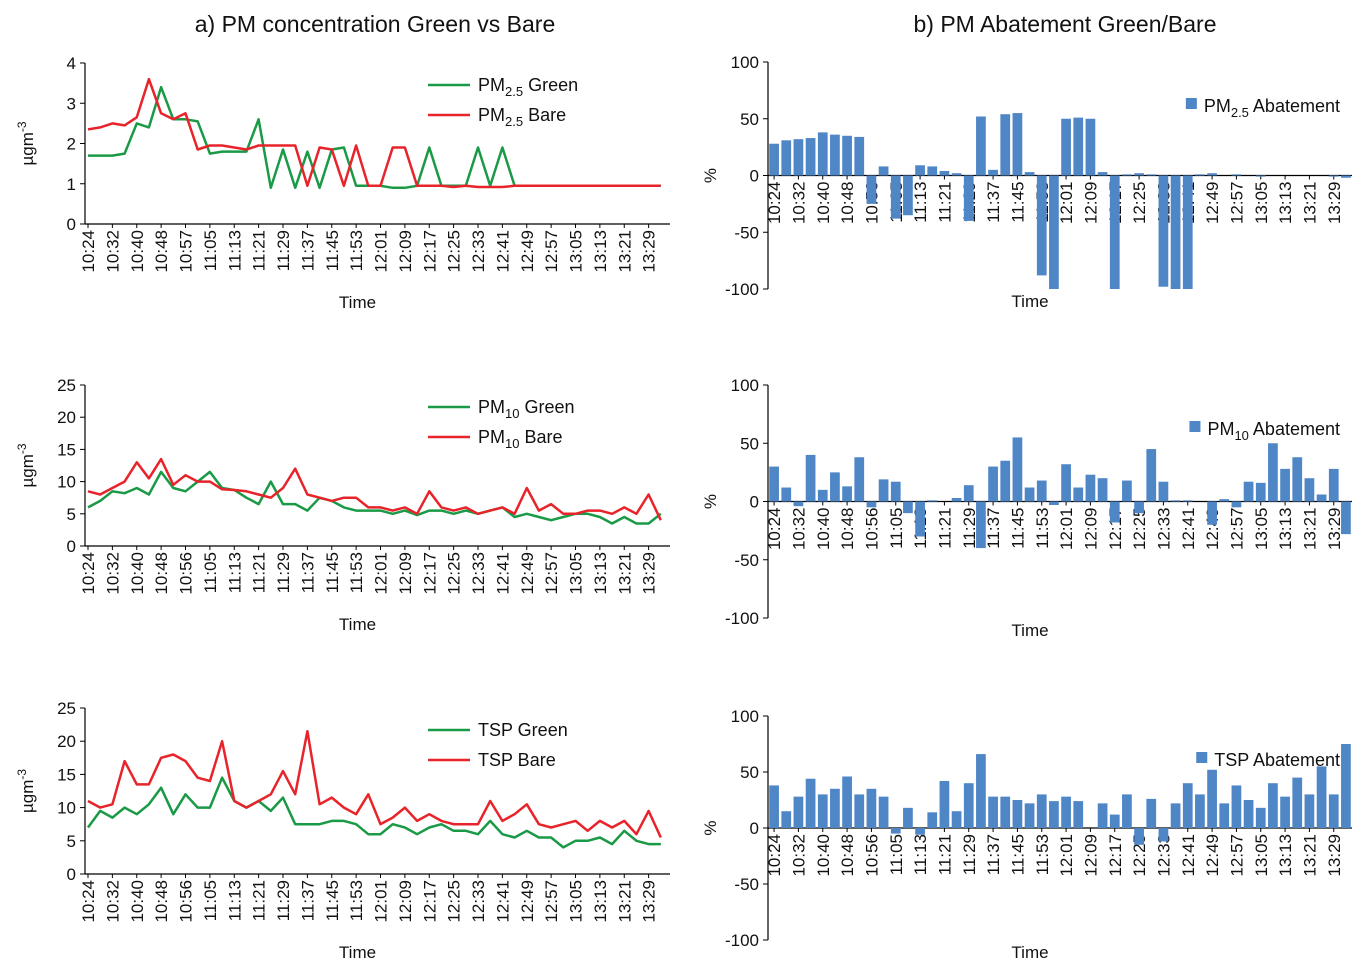  I want to click on y-tick-label: 50, so click(749, 772).